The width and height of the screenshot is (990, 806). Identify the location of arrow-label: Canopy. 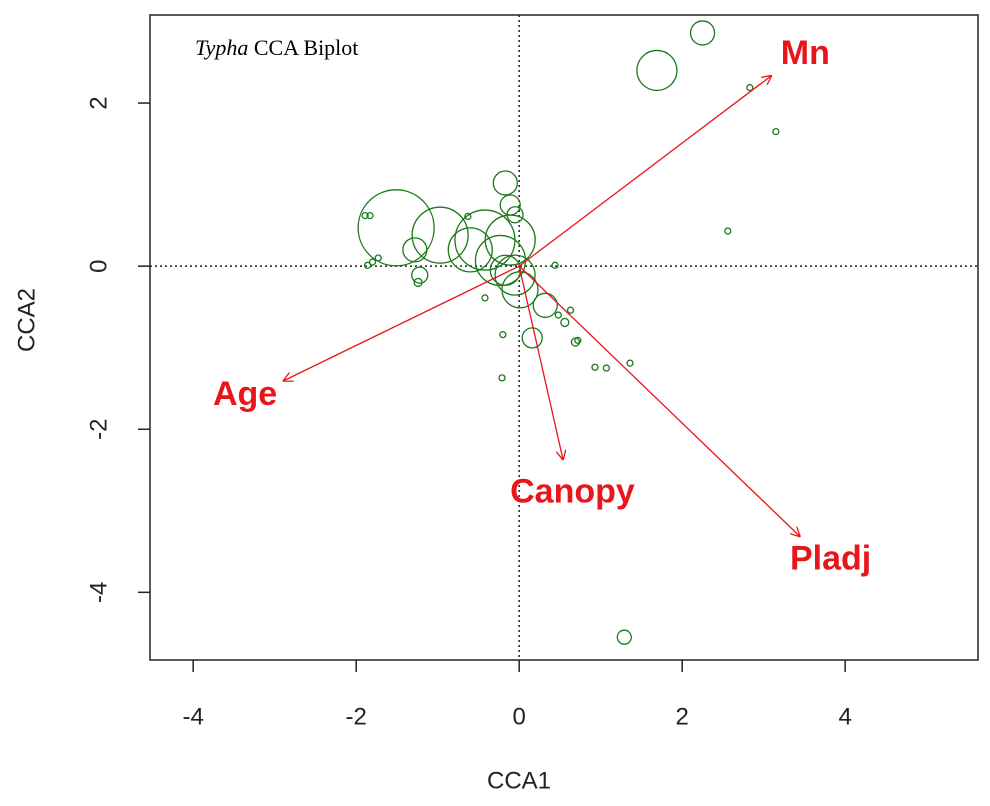
(572, 491).